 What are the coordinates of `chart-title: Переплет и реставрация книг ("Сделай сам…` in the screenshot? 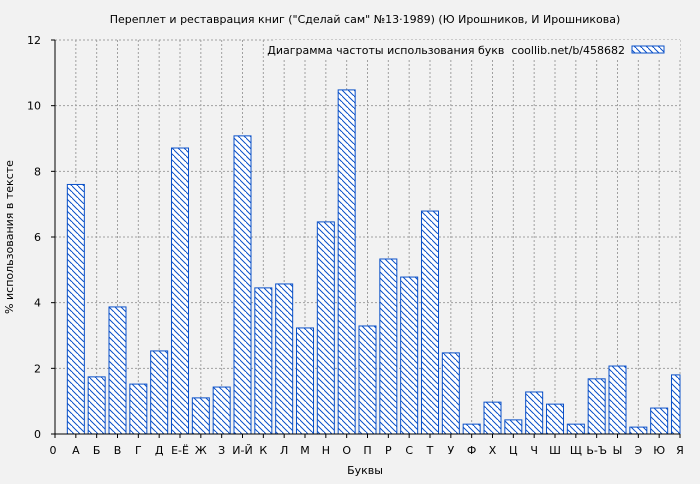 It's located at (365, 19).